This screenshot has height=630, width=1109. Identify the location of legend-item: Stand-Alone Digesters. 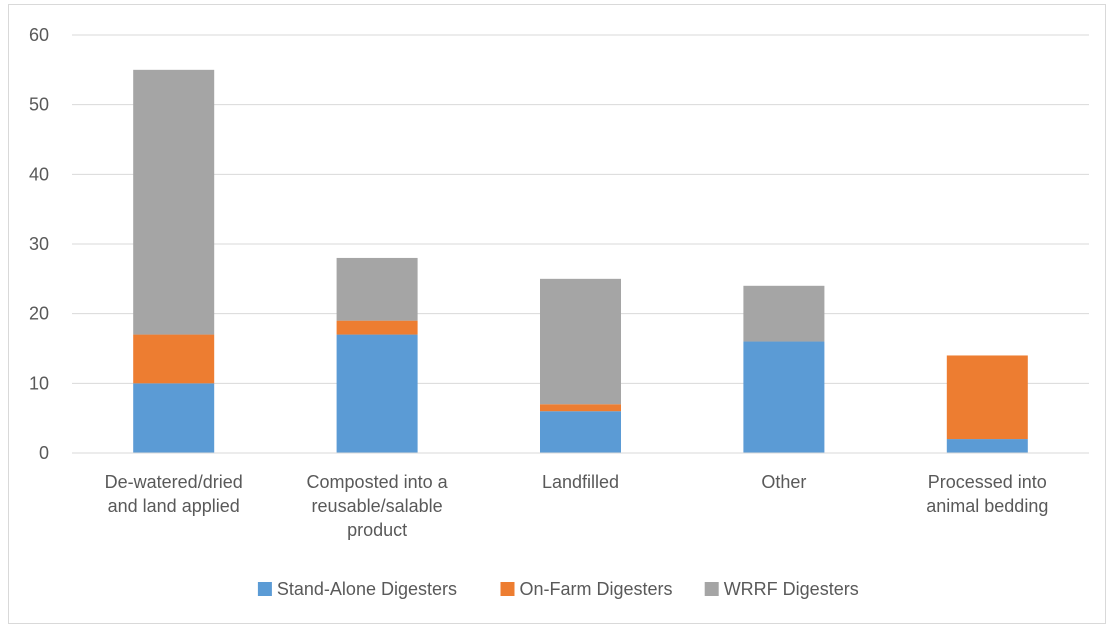
(357, 589).